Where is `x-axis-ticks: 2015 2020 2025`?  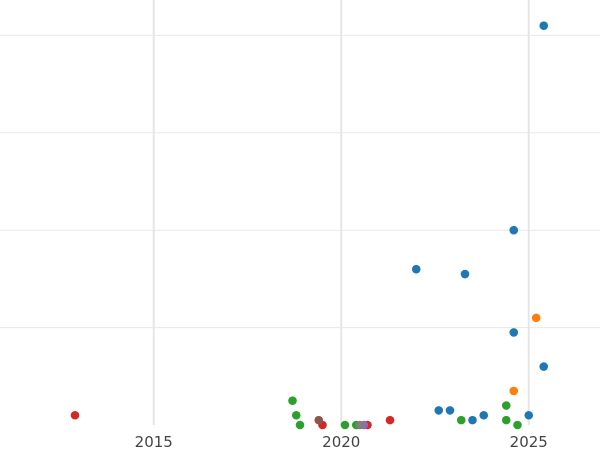 x-axis-ticks: 2015 2020 2025 is located at coordinates (341, 441).